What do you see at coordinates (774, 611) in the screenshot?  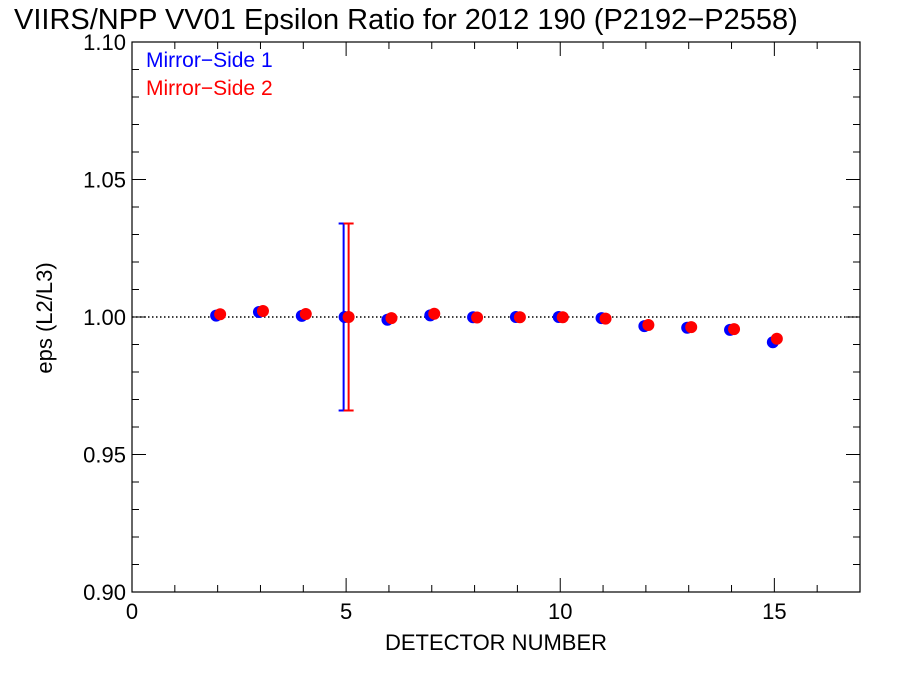 I see `x-tick-label: 15` at bounding box center [774, 611].